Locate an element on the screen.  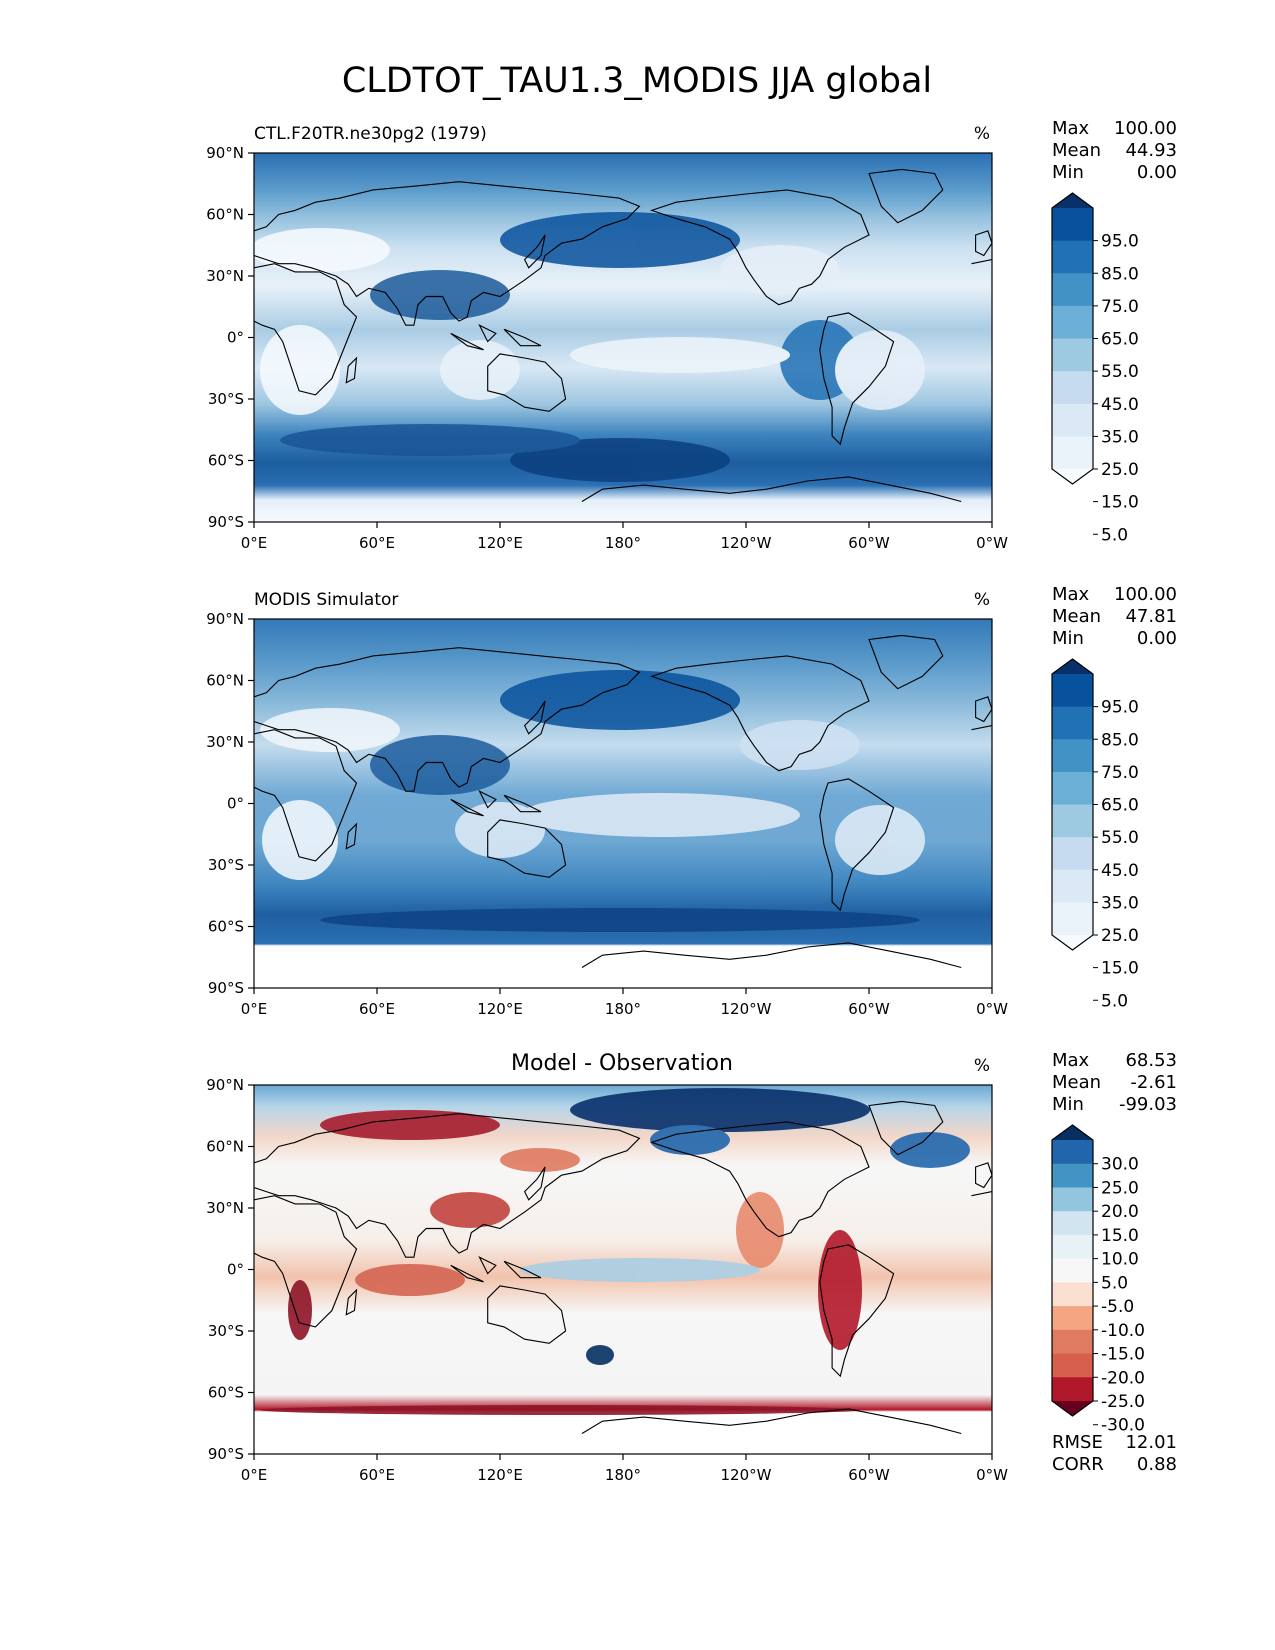
stat-value-corr: 0.88 is located at coordinates (1157, 1464).